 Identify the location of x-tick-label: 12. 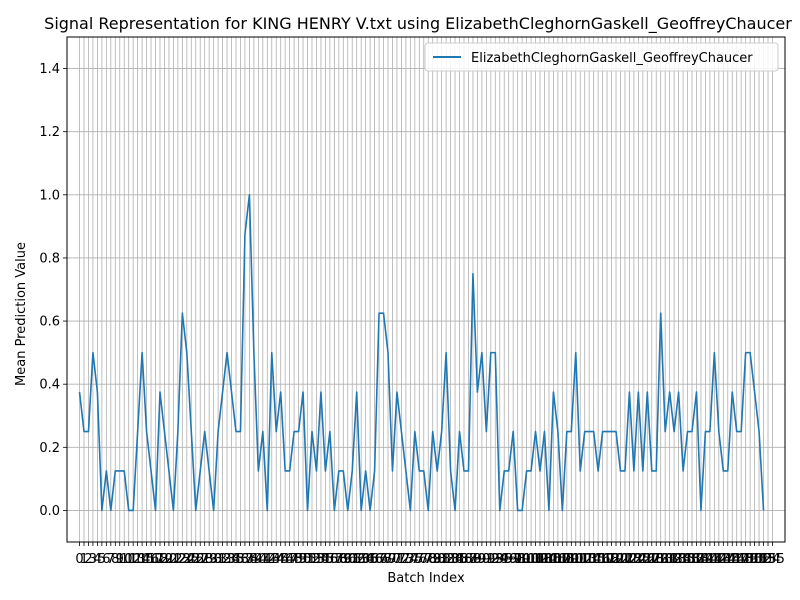
(133, 559).